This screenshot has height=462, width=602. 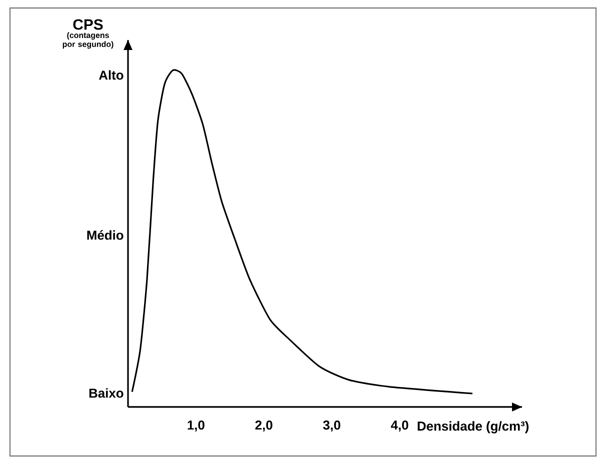 I want to click on text: Médio, so click(x=105, y=235).